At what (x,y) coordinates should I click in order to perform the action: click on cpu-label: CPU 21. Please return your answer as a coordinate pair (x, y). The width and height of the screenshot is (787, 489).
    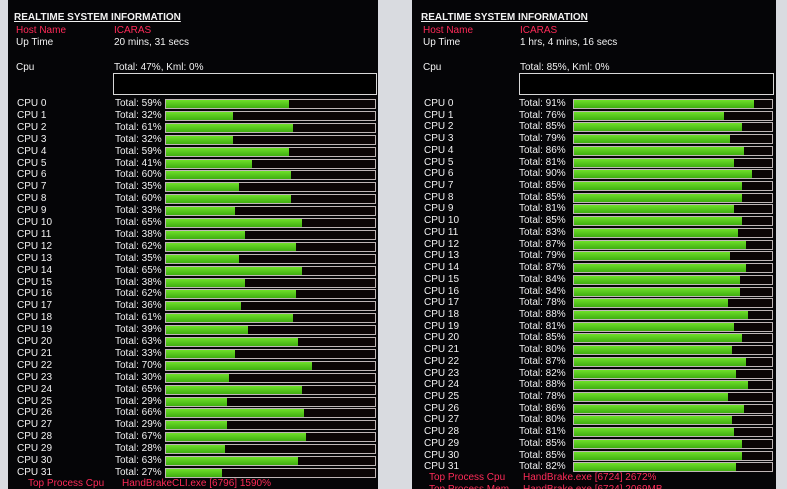
    Looking at the image, I should click on (442, 350).